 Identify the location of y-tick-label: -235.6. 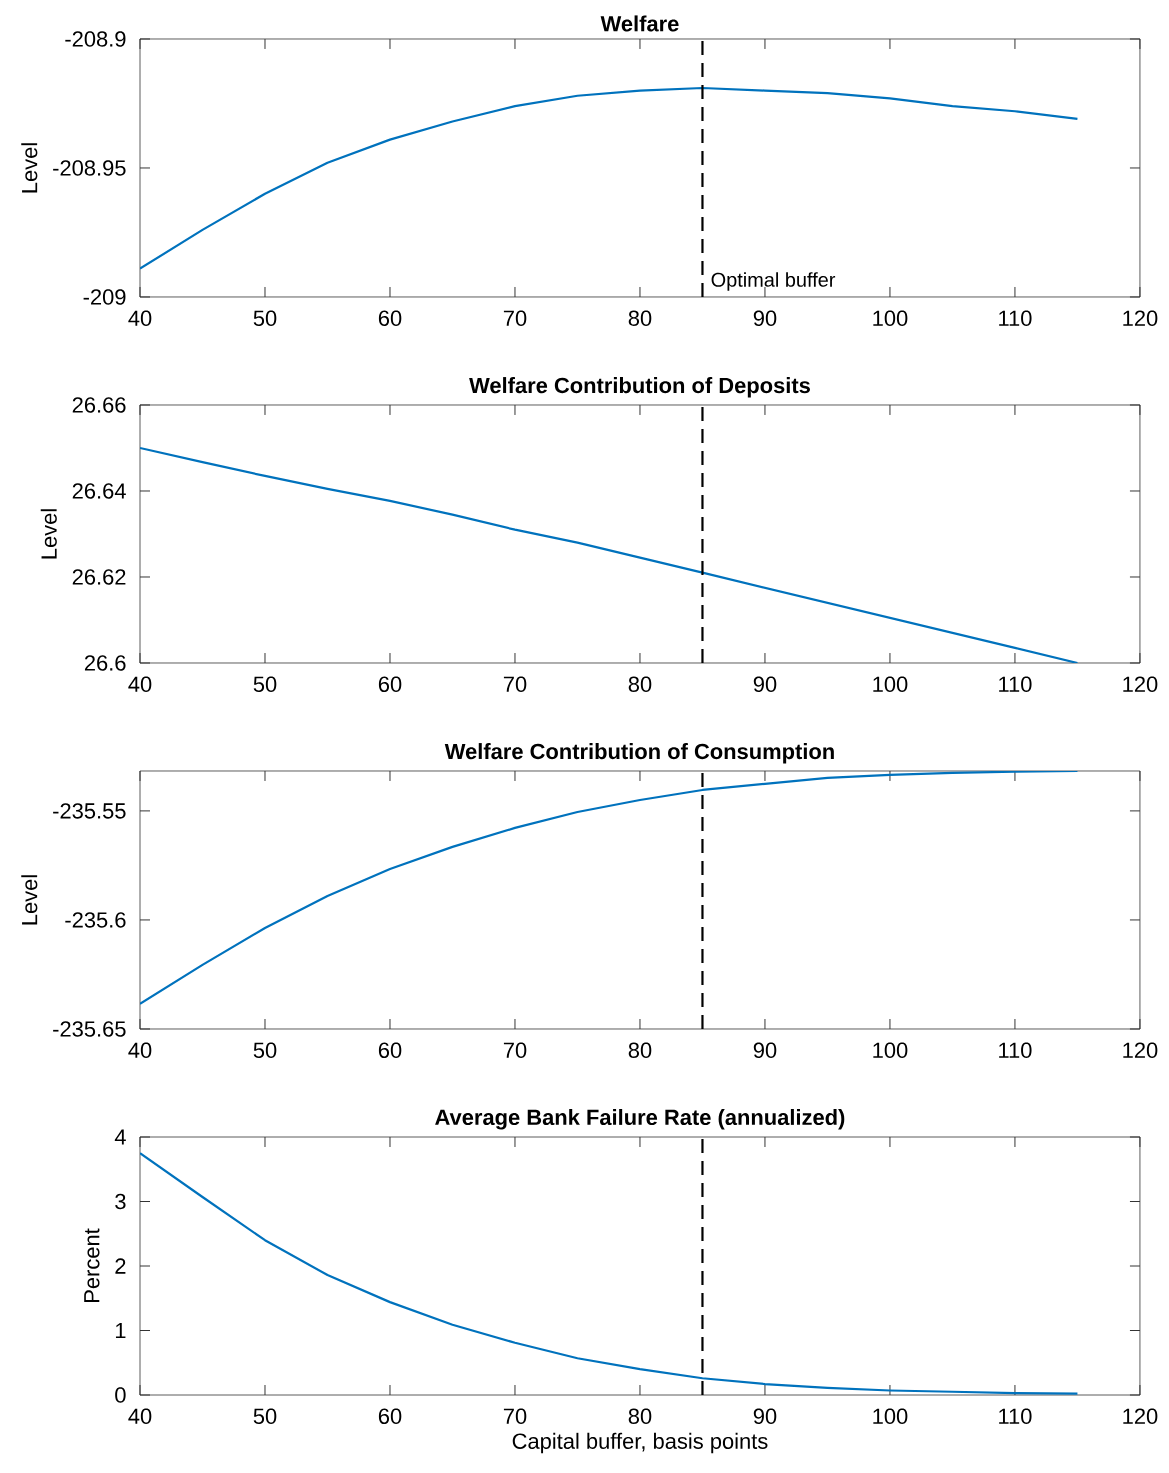
(95, 920).